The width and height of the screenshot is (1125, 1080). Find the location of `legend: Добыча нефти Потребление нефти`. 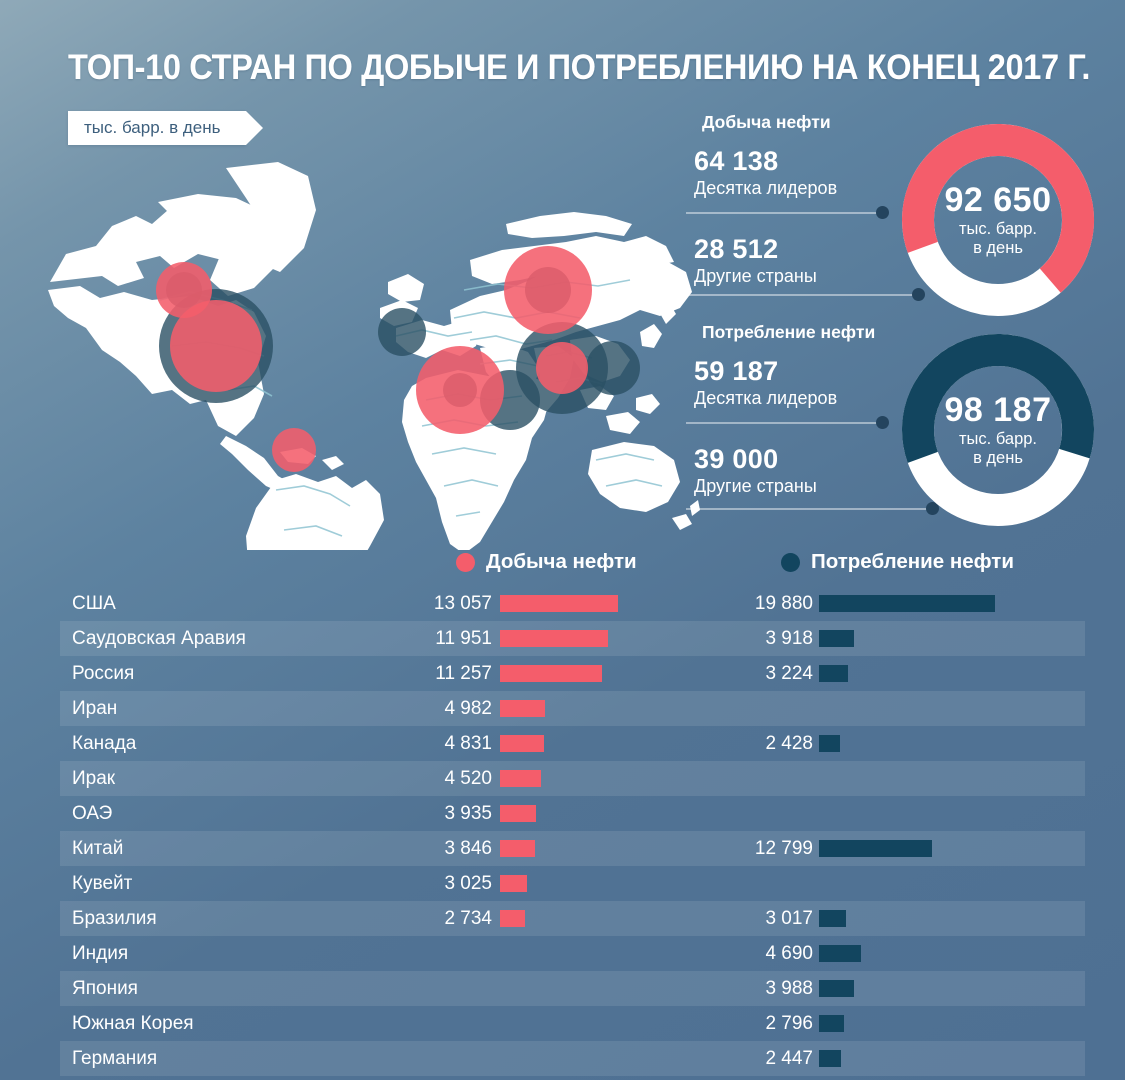

legend: Добыча нефти Потребление нефти is located at coordinates (562, 565).